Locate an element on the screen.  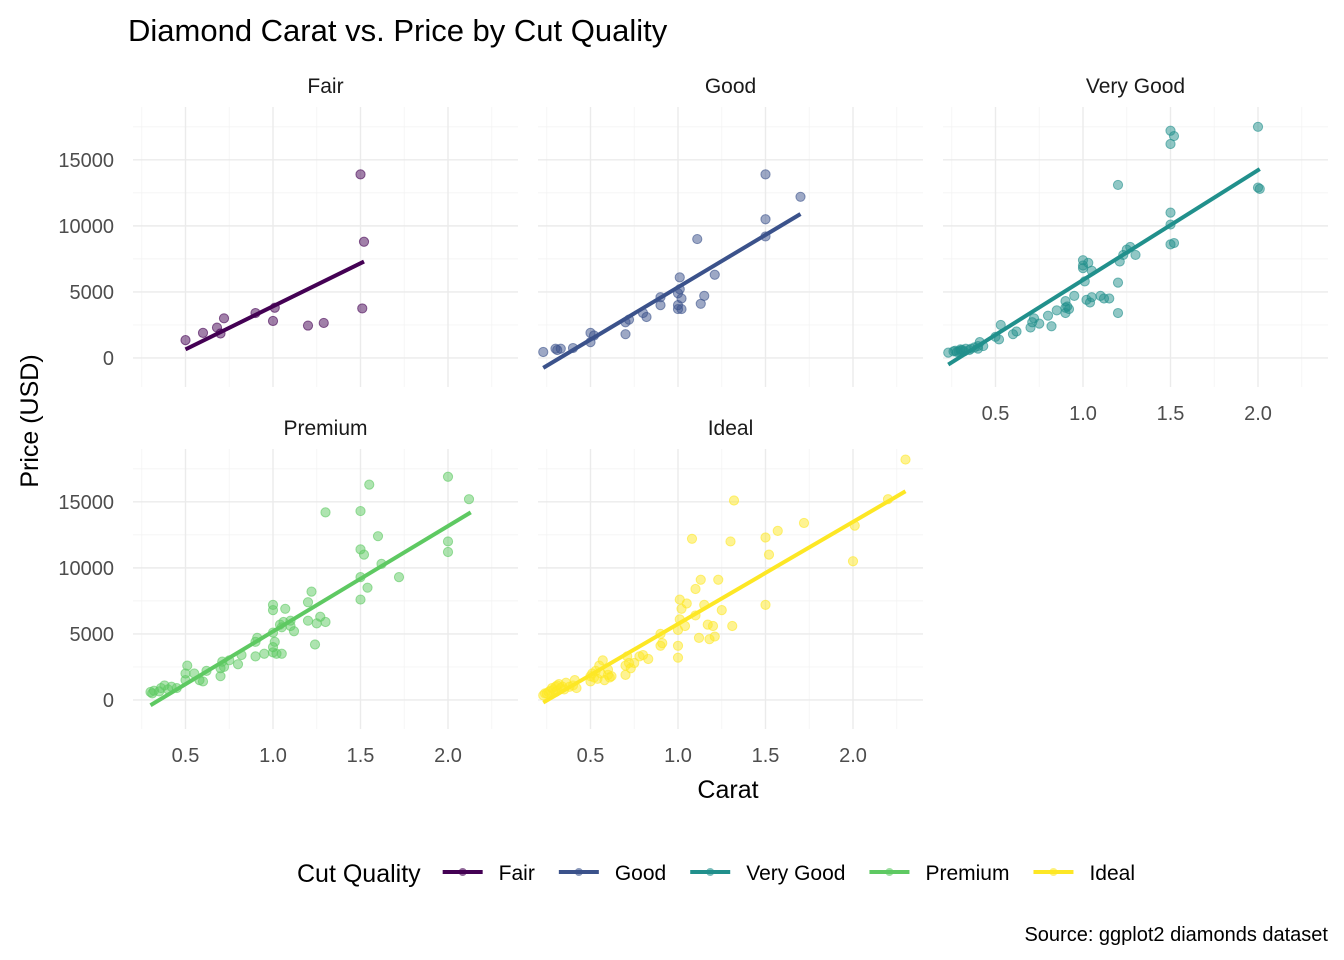
legend-item-good: Good is located at coordinates (612, 873).